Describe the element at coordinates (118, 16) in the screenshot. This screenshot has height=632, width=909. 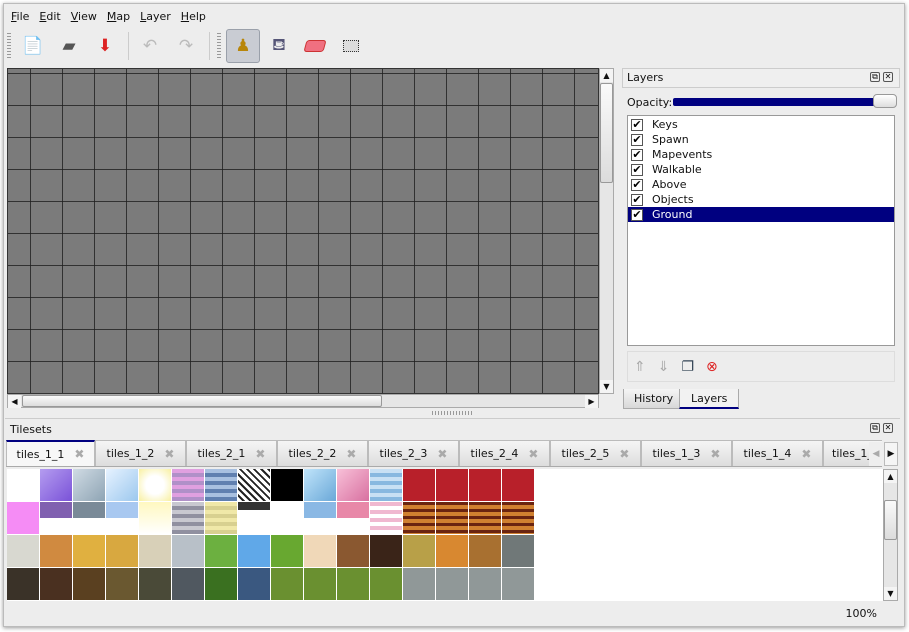
I see `menu-map: Map` at that location.